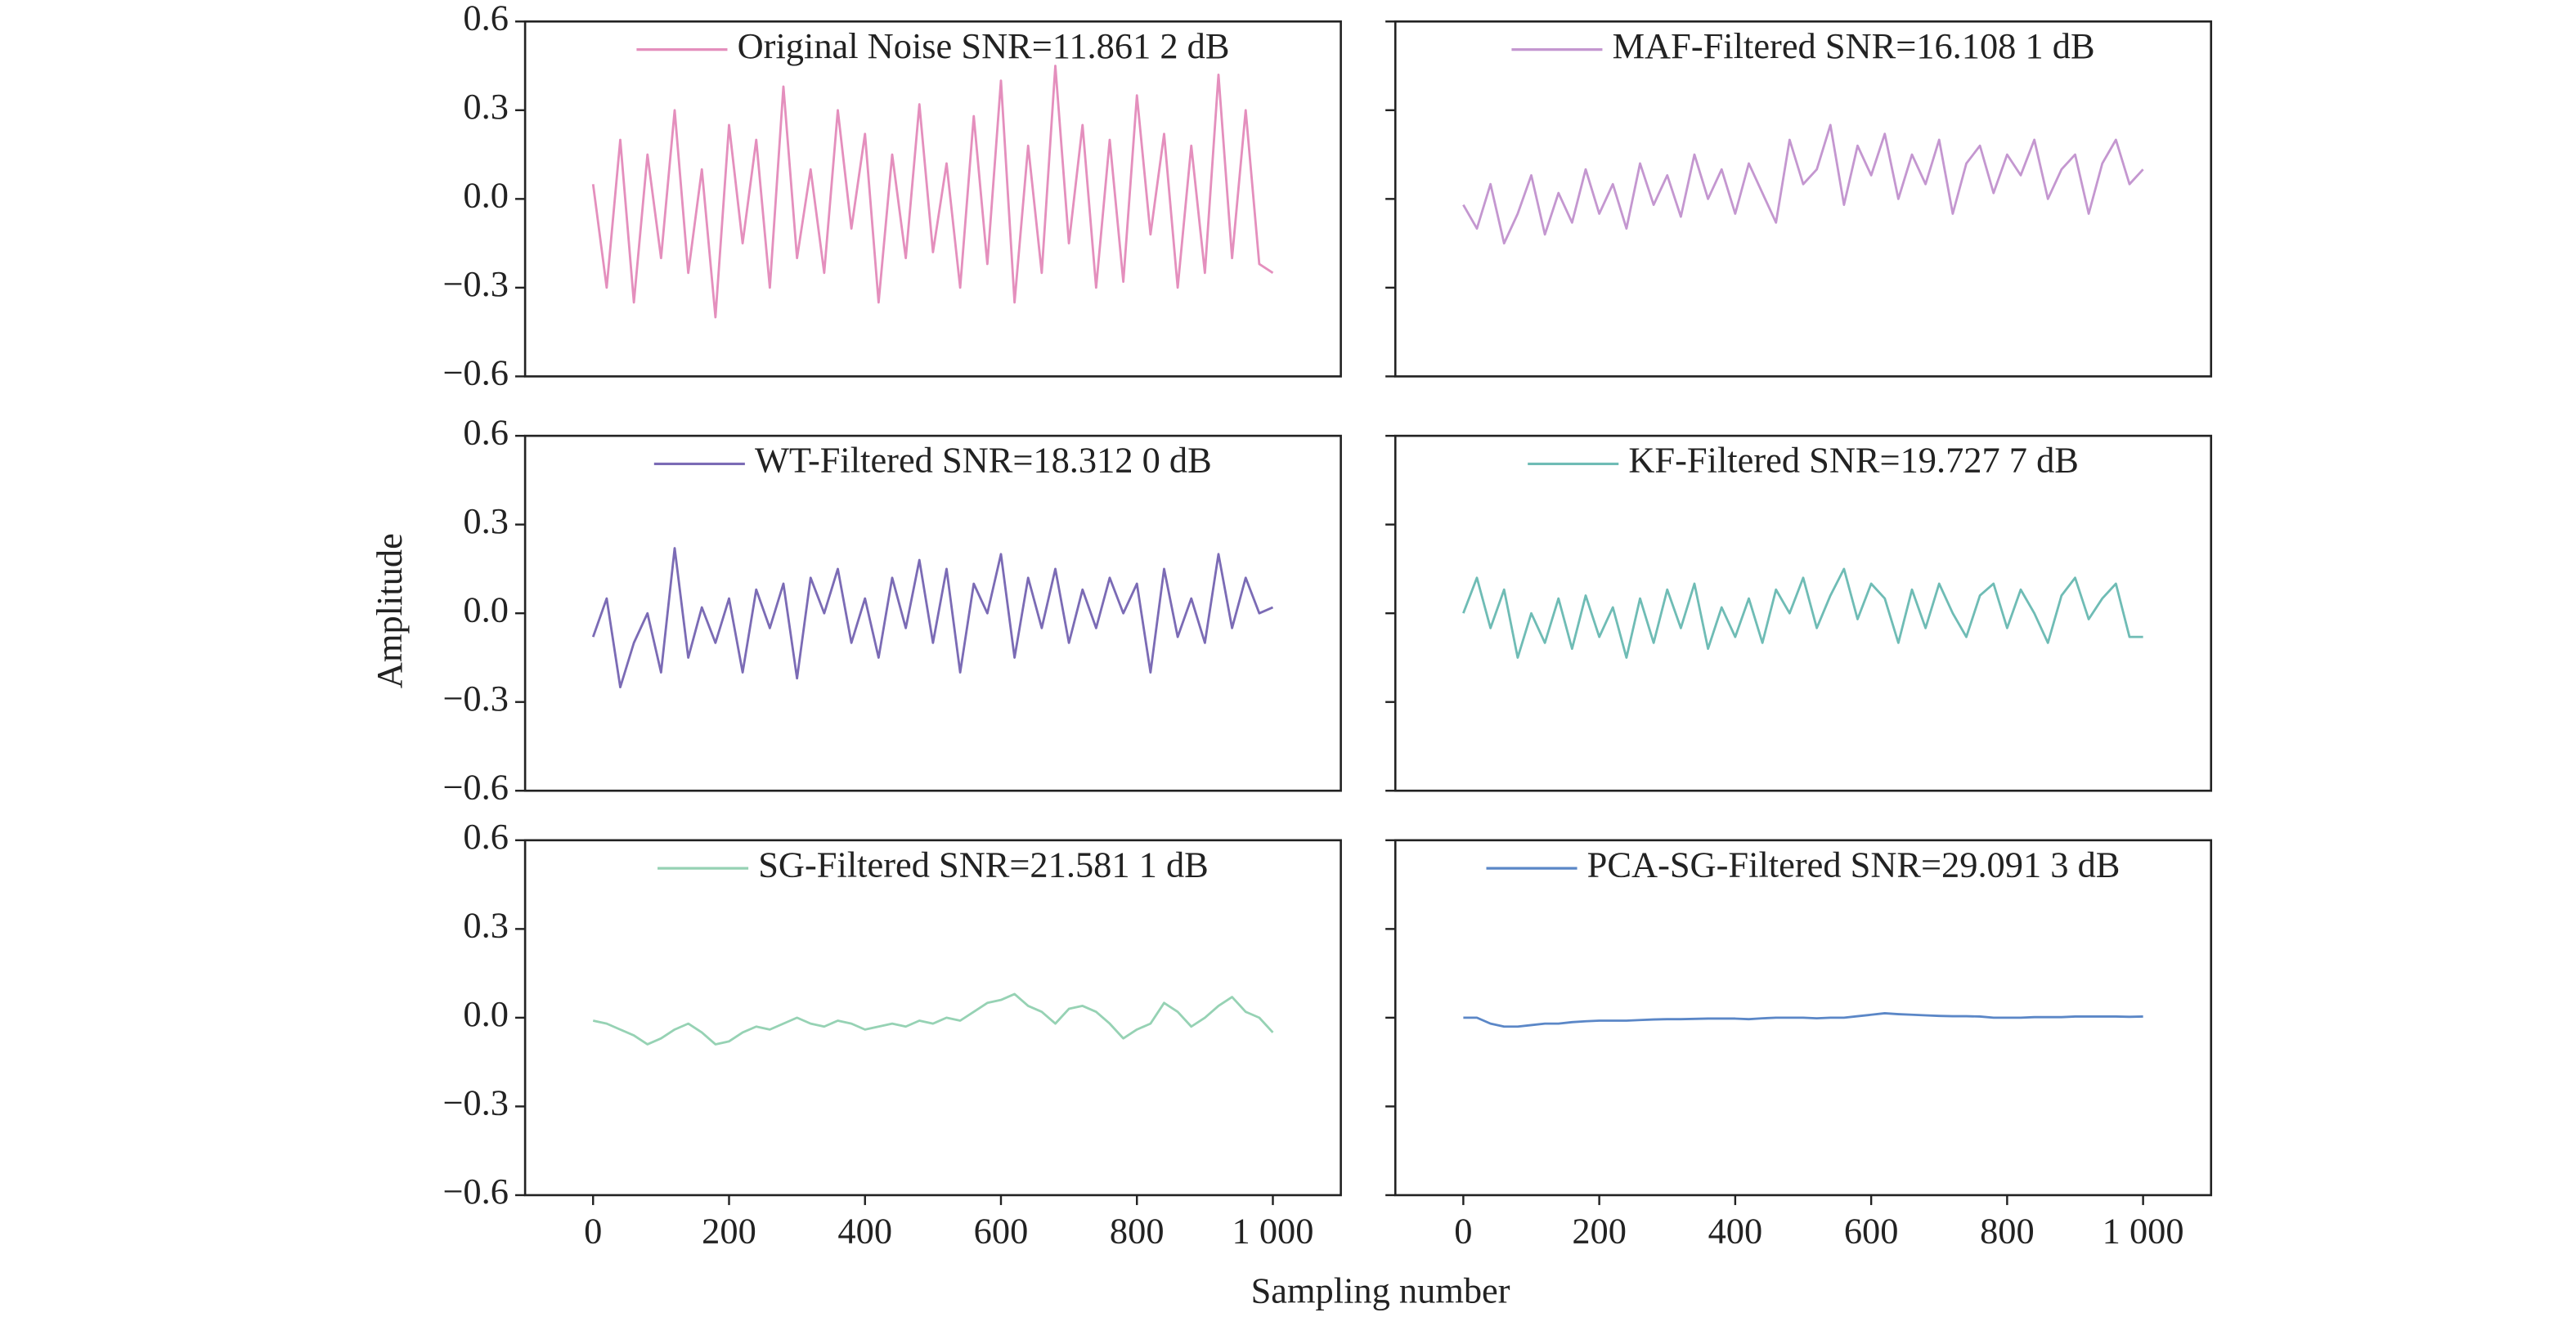  Describe the element at coordinates (1380, 1290) in the screenshot. I see `x-axis-label: Sampling number` at that location.